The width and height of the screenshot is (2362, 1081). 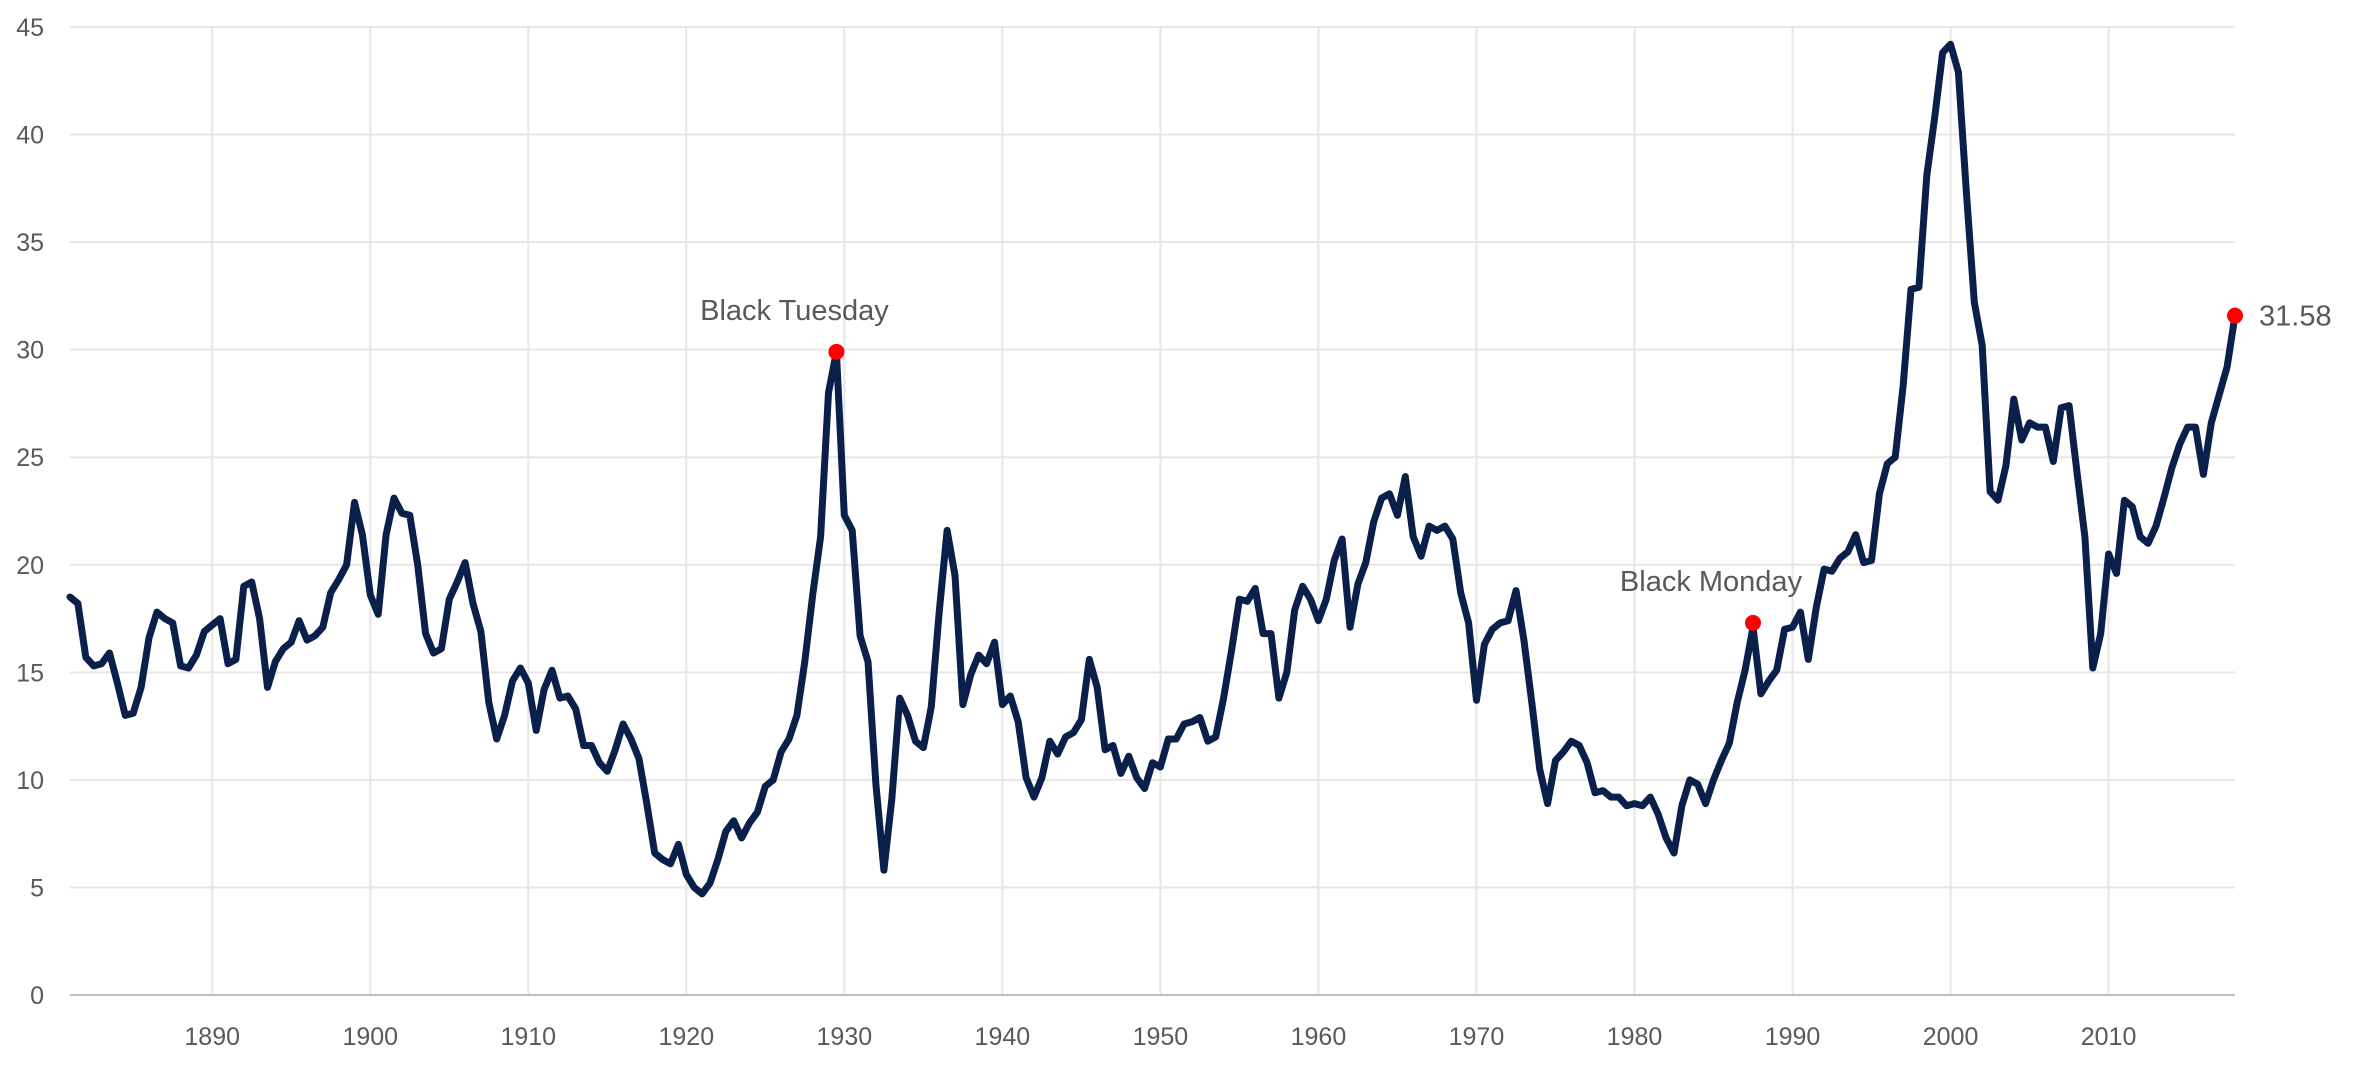 I want to click on x-tick-label: 1970, so click(x=1477, y=1037).